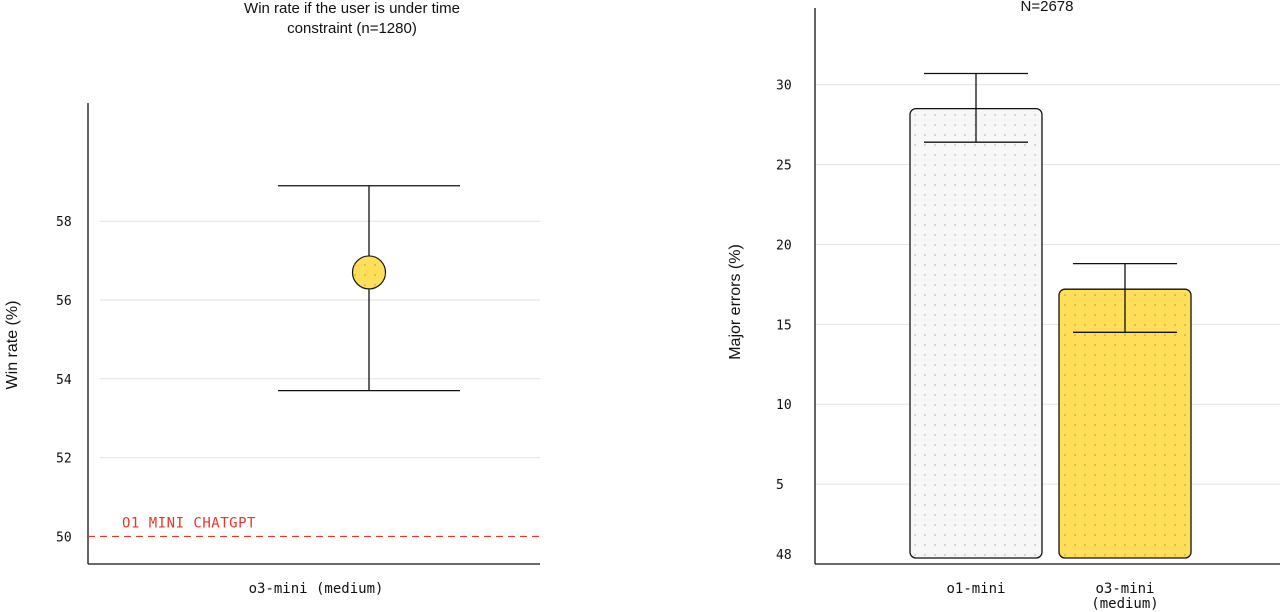  I want to click on y-tick-label: 10, so click(784, 405).